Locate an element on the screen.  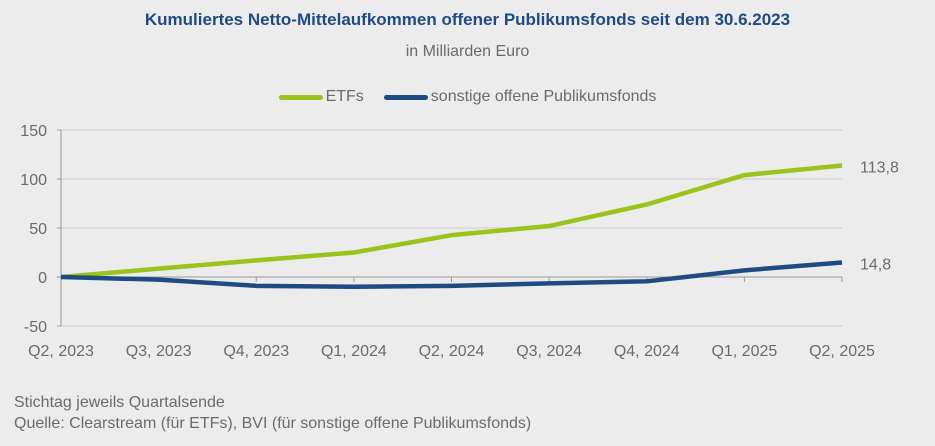
legend-item-sonstige: sonstige offene Publikumsfonds is located at coordinates (520, 97).